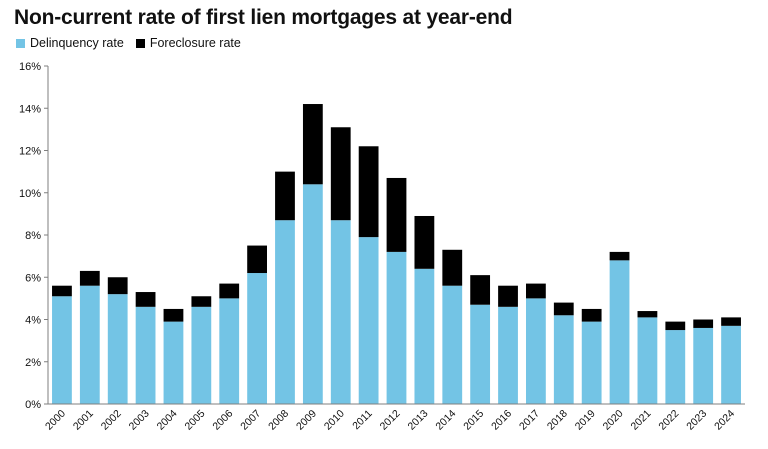 The height and width of the screenshot is (449, 768). Describe the element at coordinates (194, 420) in the screenshot. I see `x-tick-label: 2005` at that location.